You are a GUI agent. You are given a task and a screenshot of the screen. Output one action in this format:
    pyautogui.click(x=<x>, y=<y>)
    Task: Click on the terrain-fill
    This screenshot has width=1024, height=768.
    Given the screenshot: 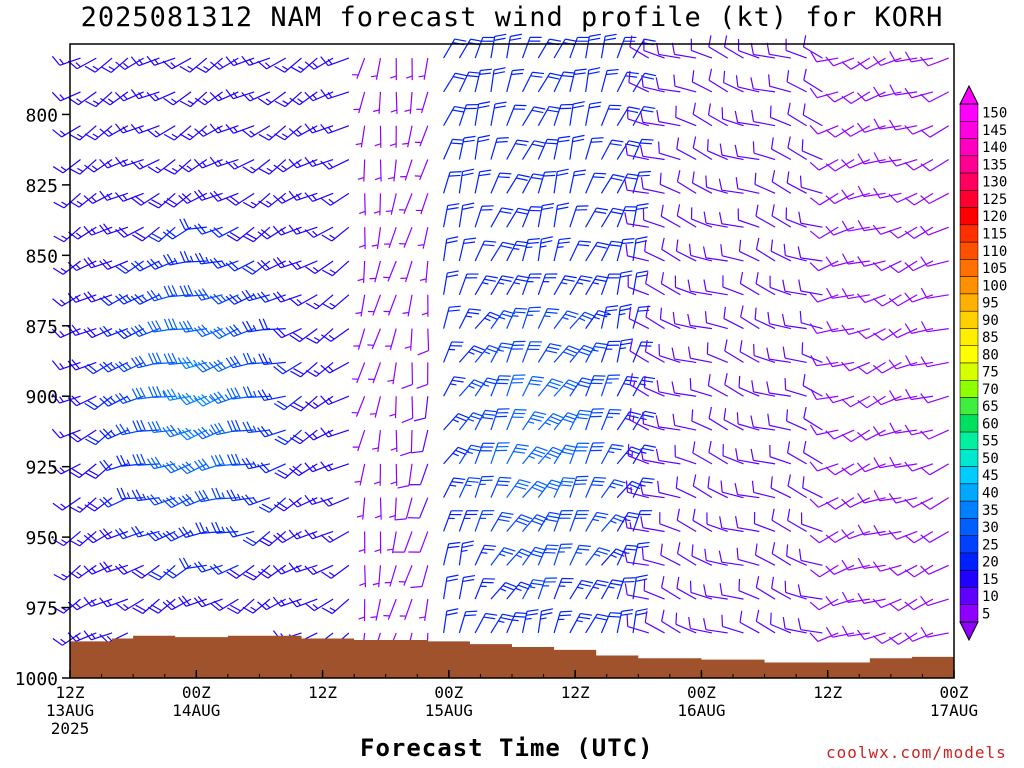 What is the action you would take?
    pyautogui.click(x=512, y=656)
    